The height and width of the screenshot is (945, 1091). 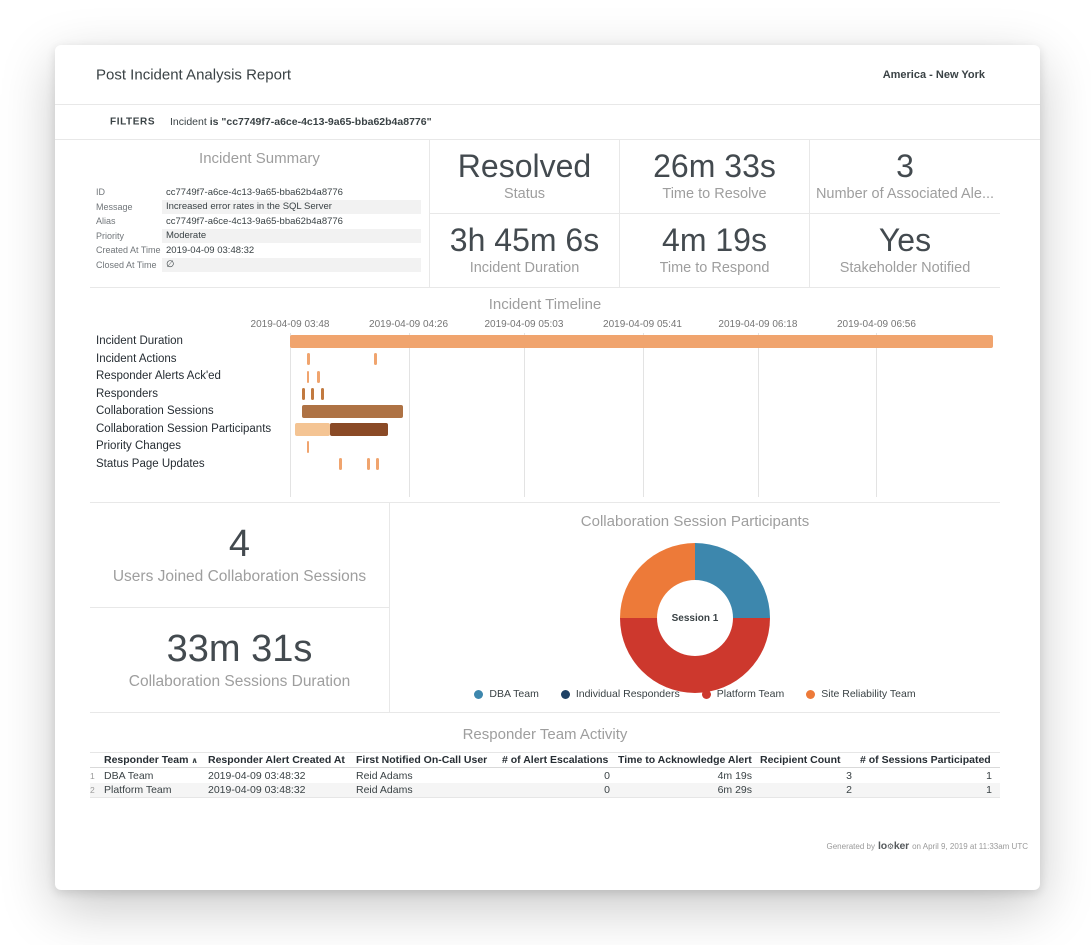 What do you see at coordinates (715, 250) in the screenshot?
I see `kpi-tile: 4m 19s Time to Respond` at bounding box center [715, 250].